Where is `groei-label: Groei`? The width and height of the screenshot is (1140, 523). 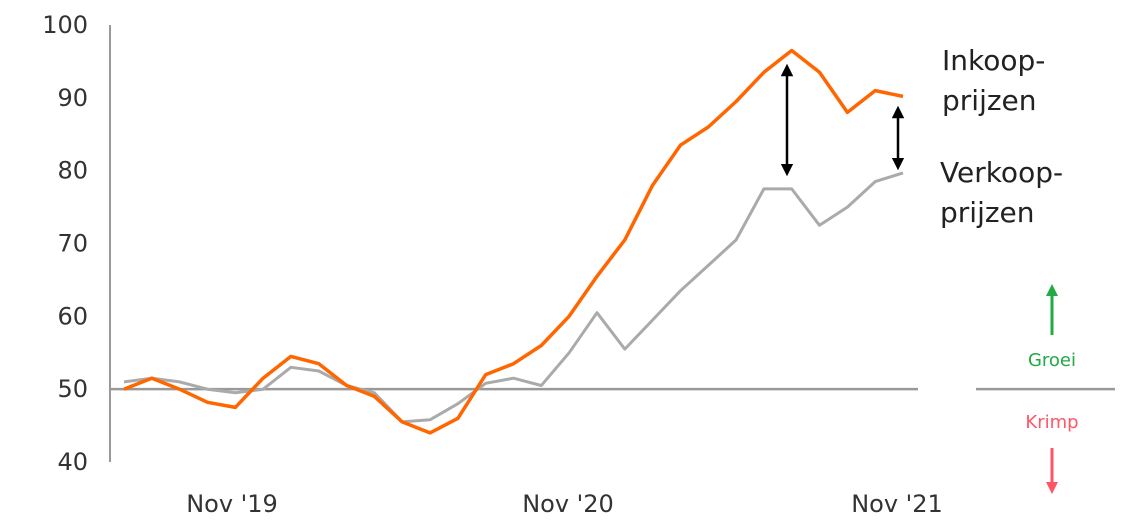
groei-label: Groei is located at coordinates (1052, 360).